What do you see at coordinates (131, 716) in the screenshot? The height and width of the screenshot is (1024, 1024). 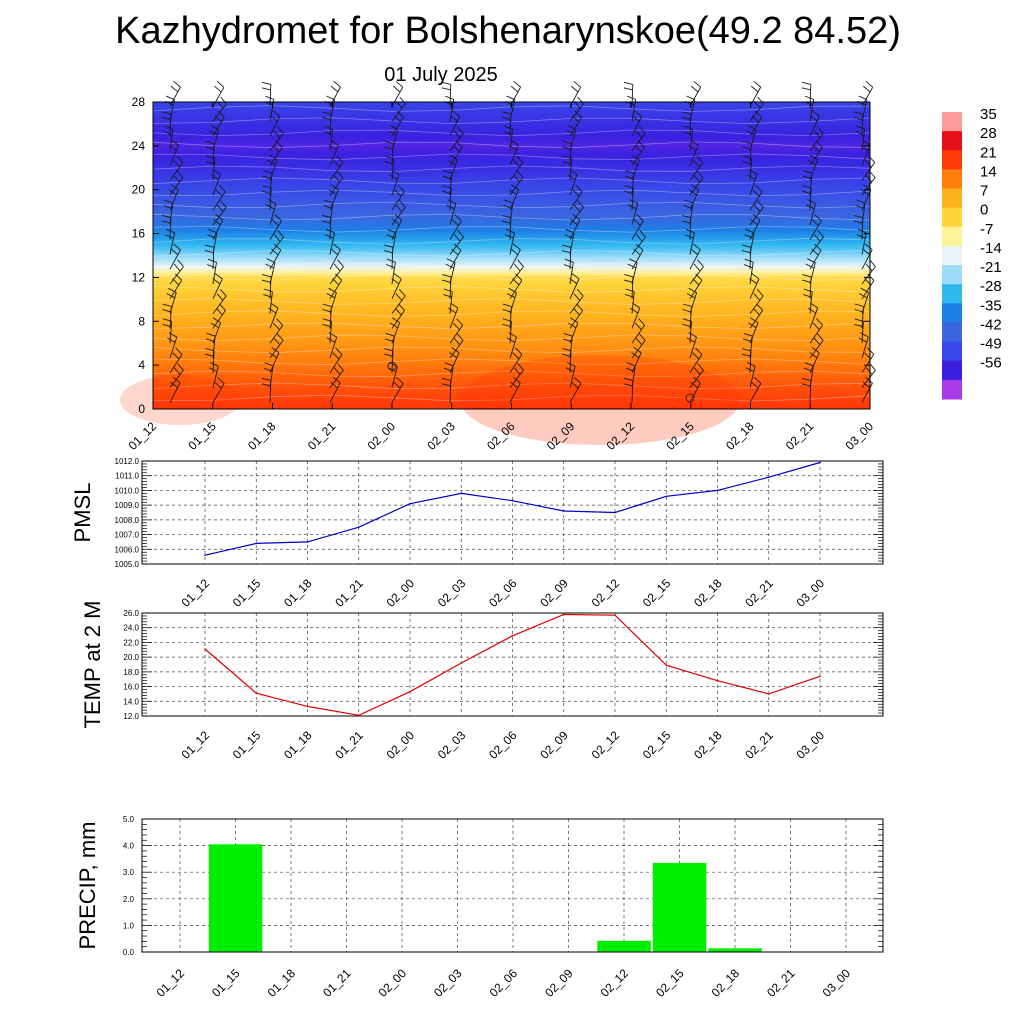 I see `y-tick-label: 12.0` at bounding box center [131, 716].